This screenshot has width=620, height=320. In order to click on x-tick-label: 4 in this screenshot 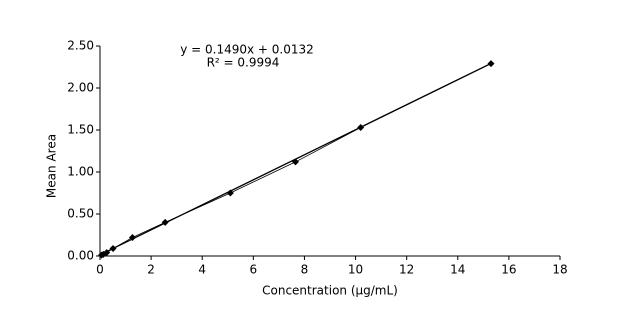, I will do `click(202, 270)`.